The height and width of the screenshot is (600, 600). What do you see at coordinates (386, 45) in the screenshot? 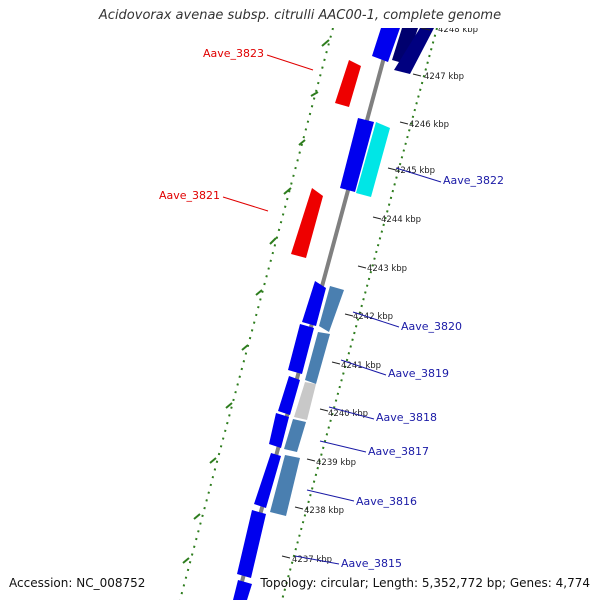
I see `gene-top-blue` at bounding box center [386, 45].